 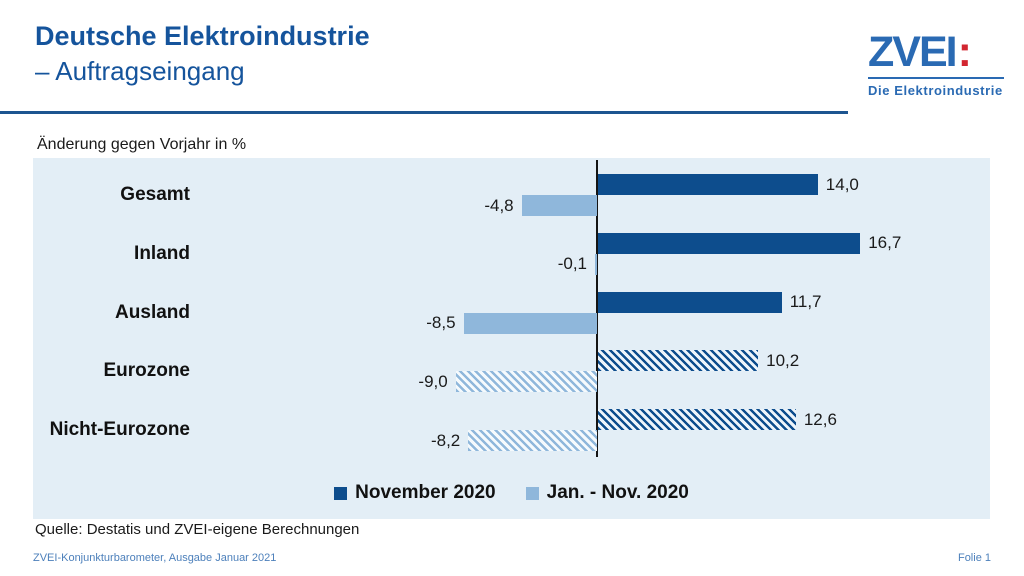 I want to click on zvei-logo: ZVEI: Die Elektroindustrie, so click(x=938, y=64).